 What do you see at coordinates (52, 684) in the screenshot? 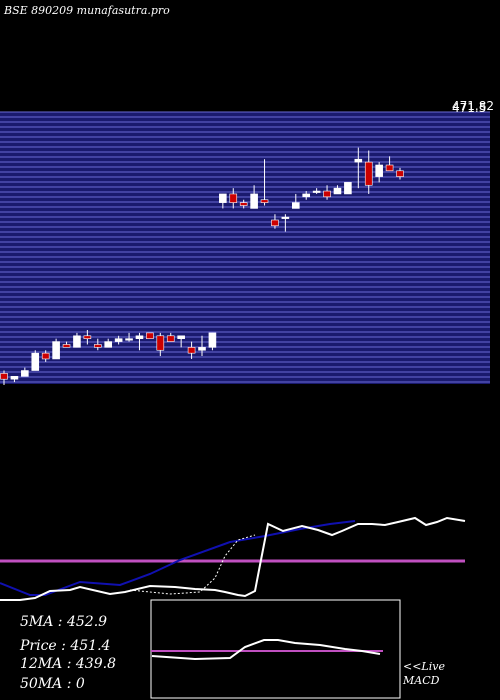
I see `stat-50ma: 50MA : 0` at bounding box center [52, 684].